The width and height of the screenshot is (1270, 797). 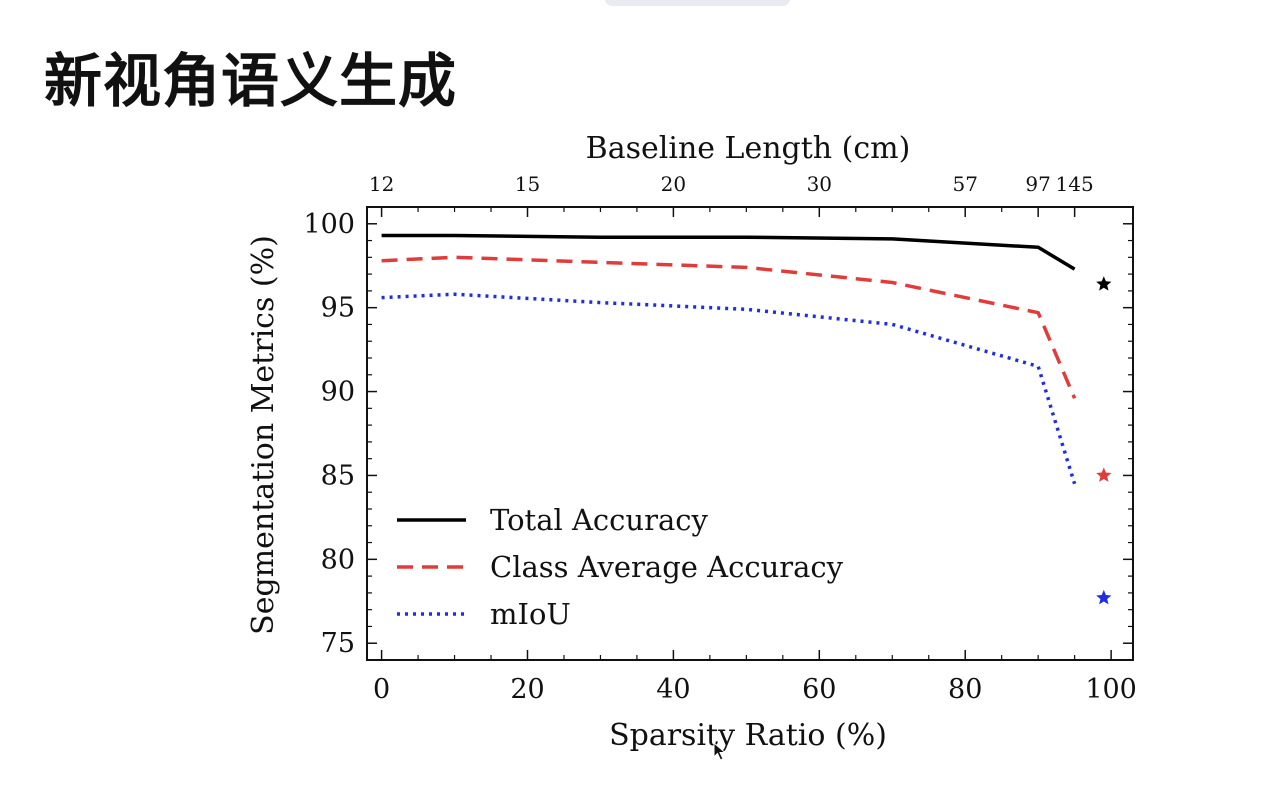 What do you see at coordinates (329, 224) in the screenshot?
I see `y-tick-label: 100` at bounding box center [329, 224].